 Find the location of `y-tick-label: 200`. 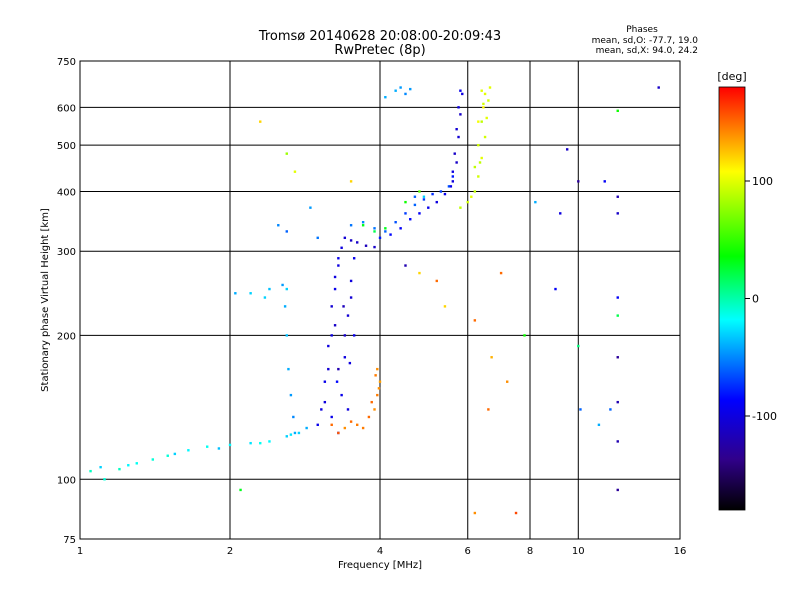

y-tick-label: 200 is located at coordinates (66, 336).